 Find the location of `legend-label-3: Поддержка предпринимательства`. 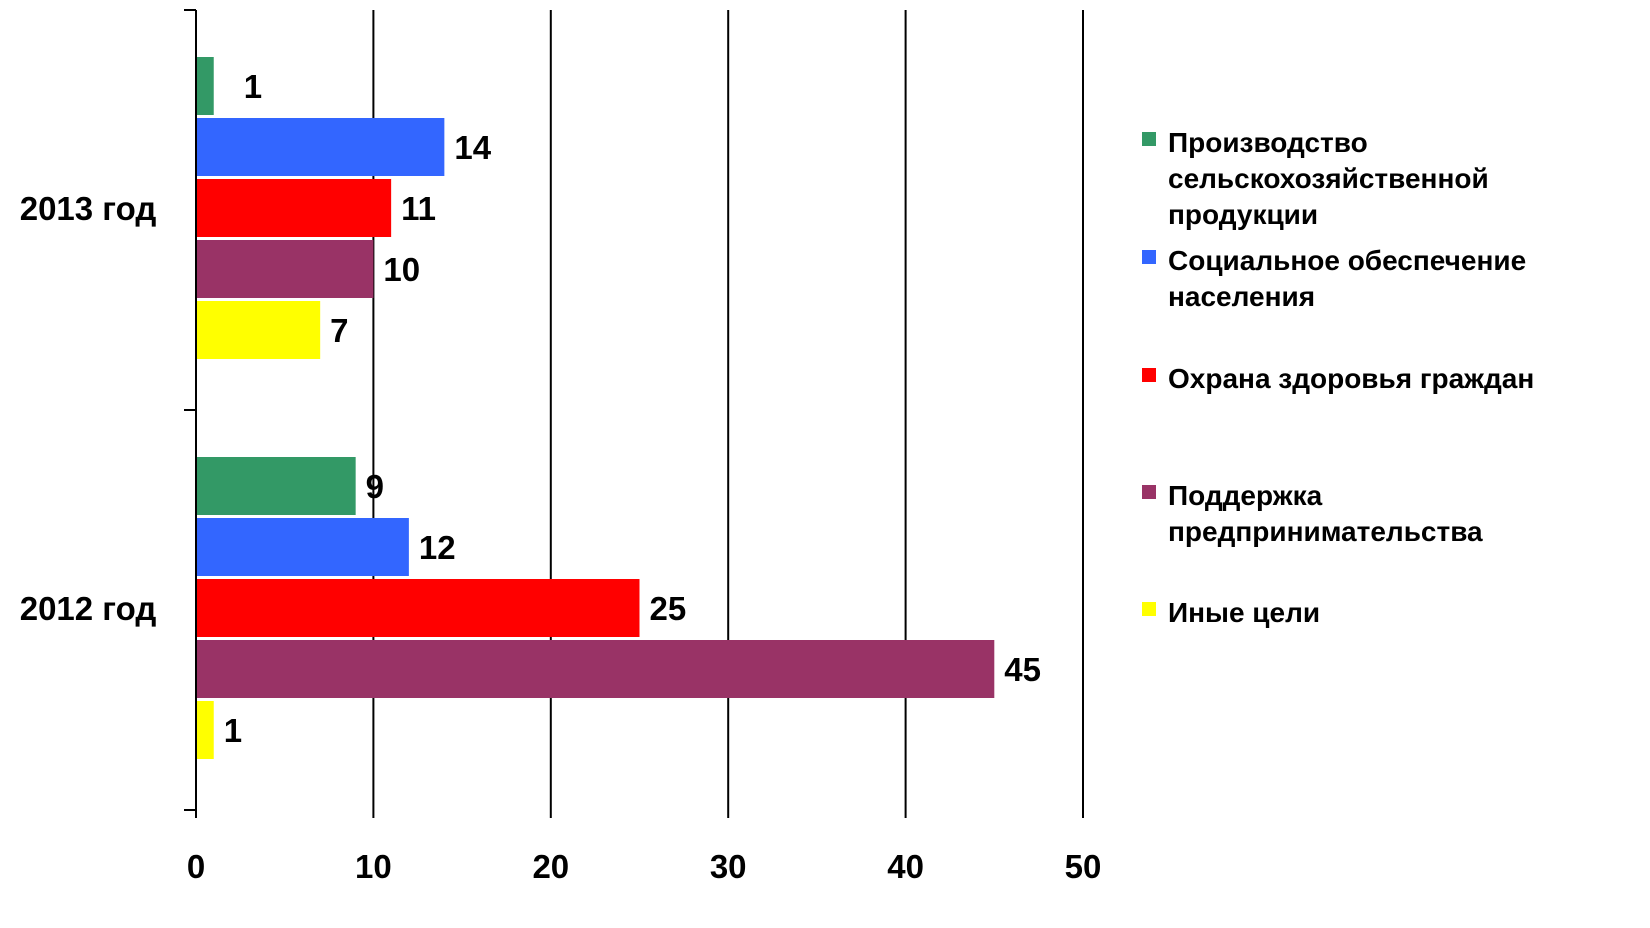

legend-label-3: Поддержка предпринимательства is located at coordinates (1325, 513).